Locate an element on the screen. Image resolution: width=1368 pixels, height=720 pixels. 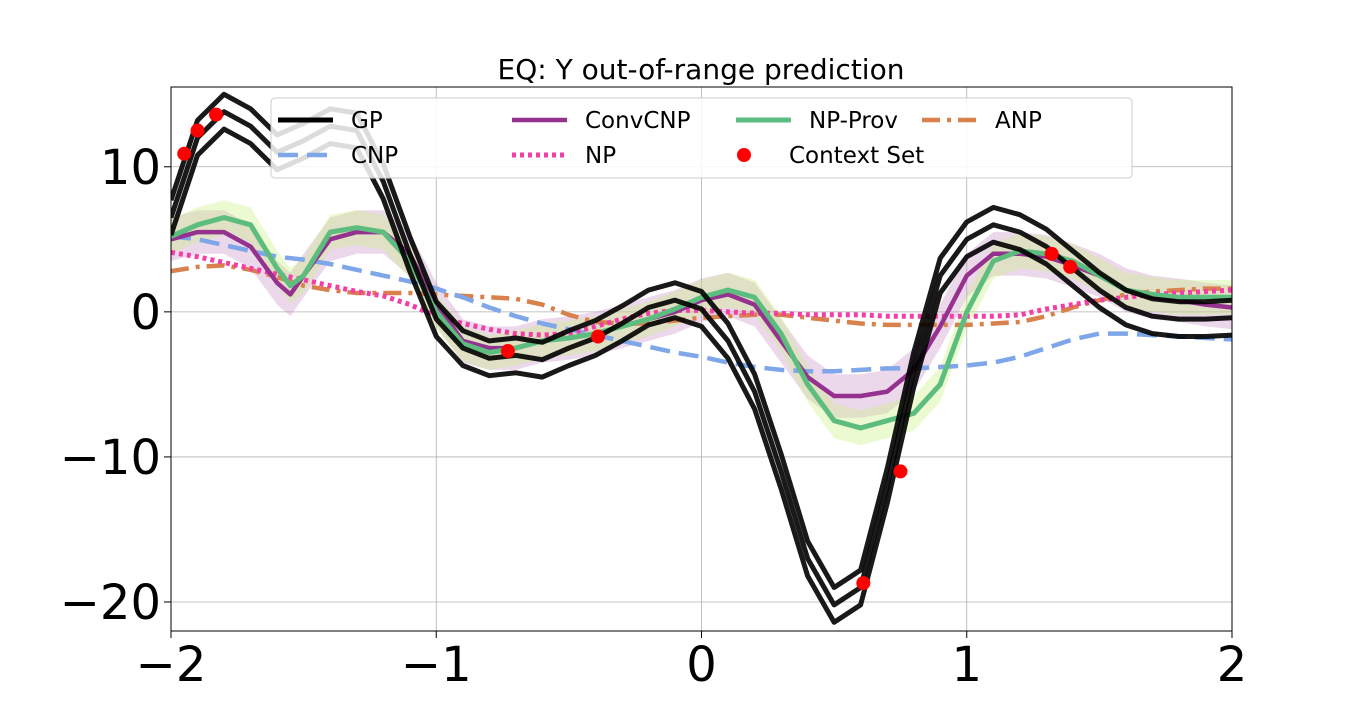
x-tick-label: −2 is located at coordinates (171, 665).